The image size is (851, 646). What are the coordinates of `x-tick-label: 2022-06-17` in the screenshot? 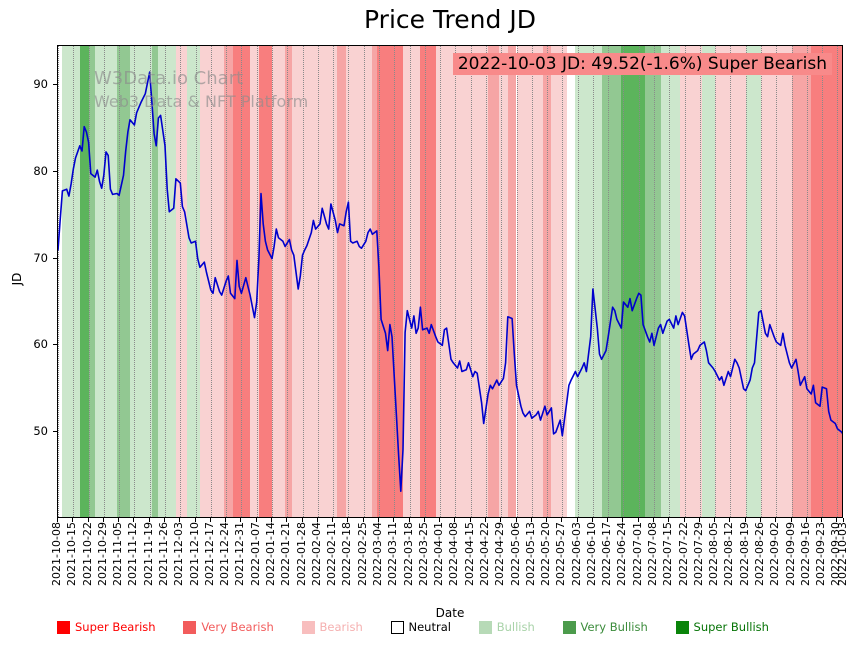 It's located at (607, 554).